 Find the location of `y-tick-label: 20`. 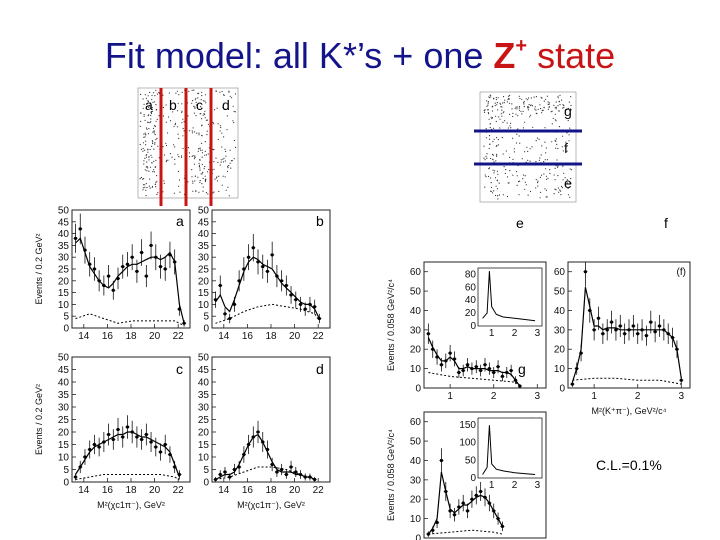

y-tick-label: 20 is located at coordinates (560, 350).